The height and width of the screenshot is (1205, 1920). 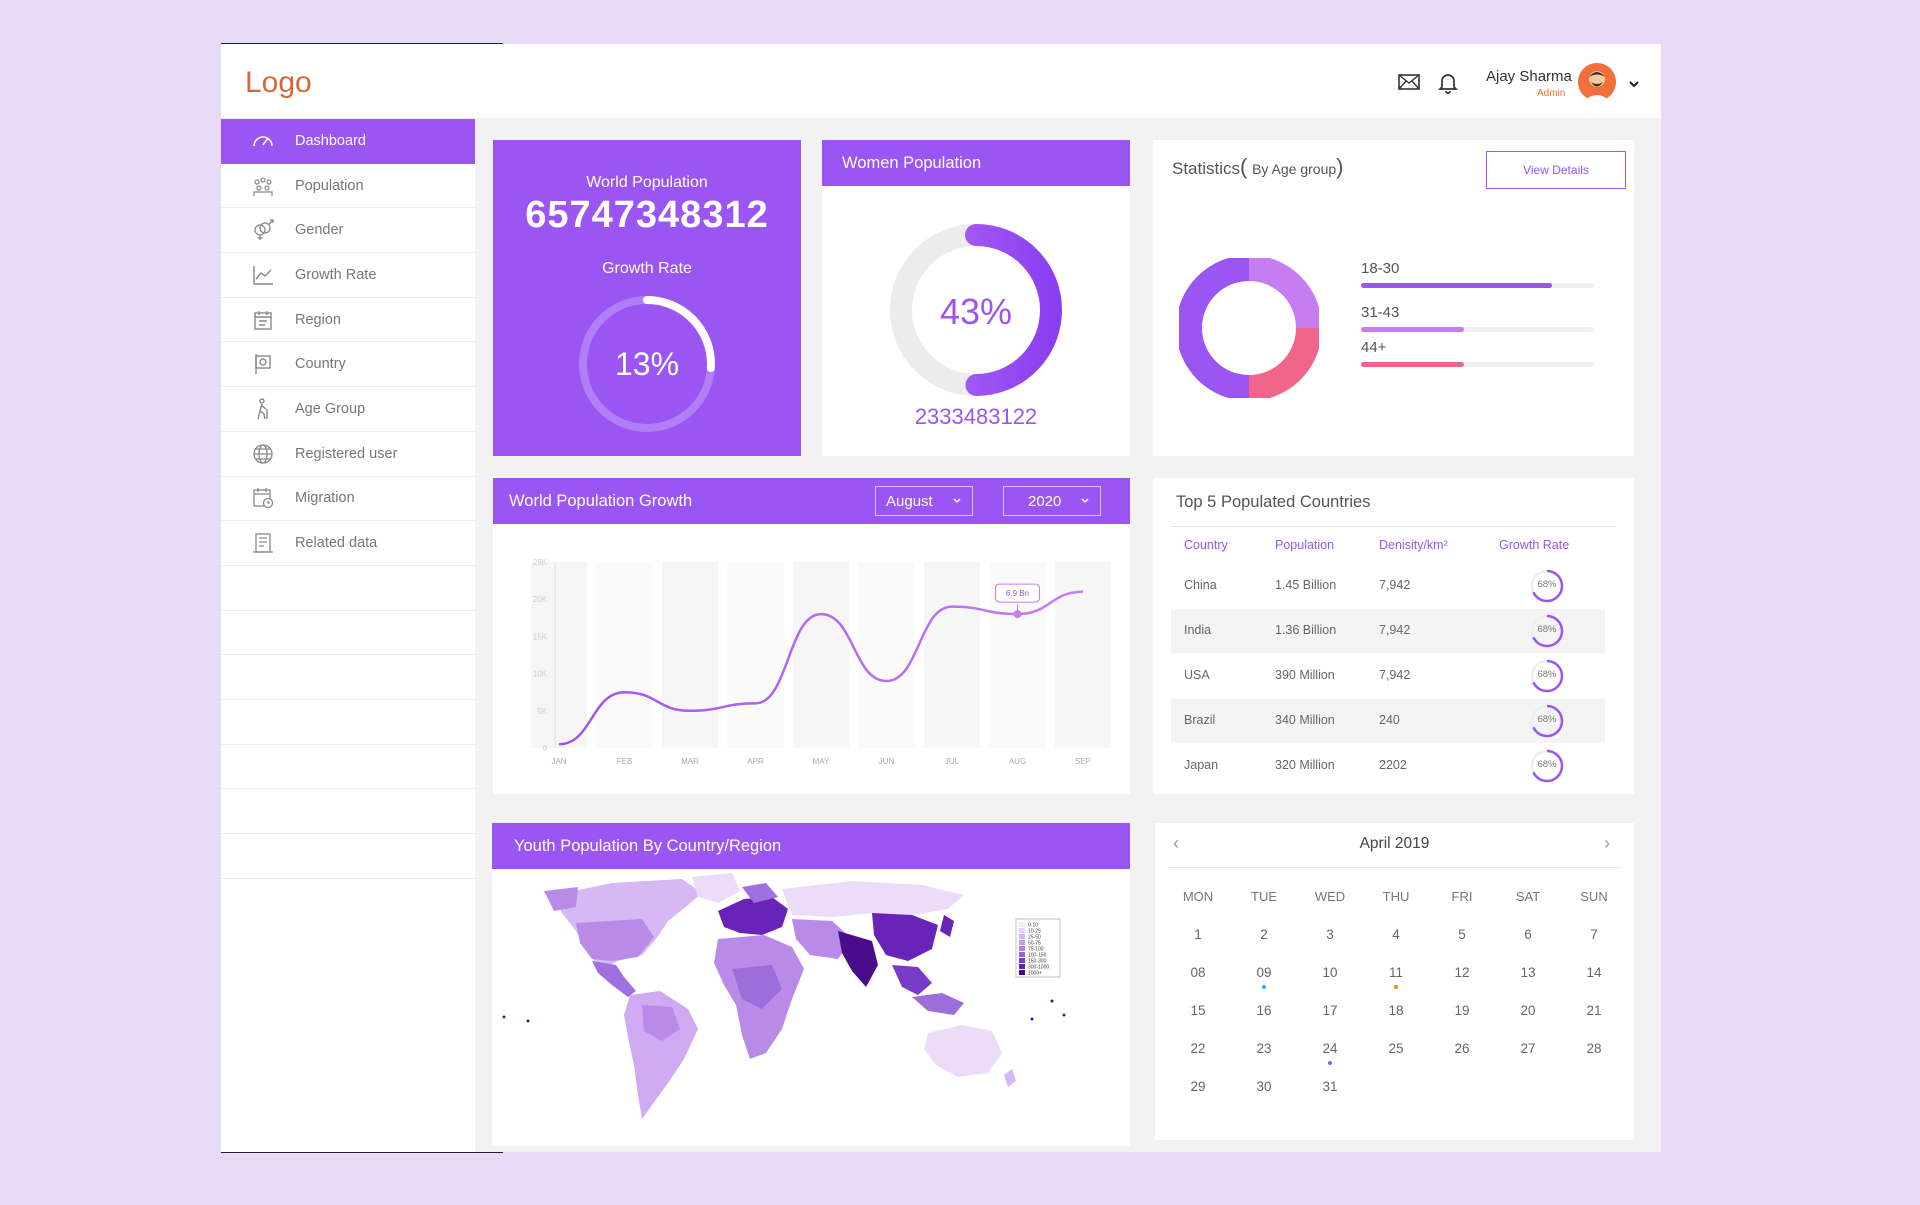 I want to click on map-region-usa, so click(x=615, y=940).